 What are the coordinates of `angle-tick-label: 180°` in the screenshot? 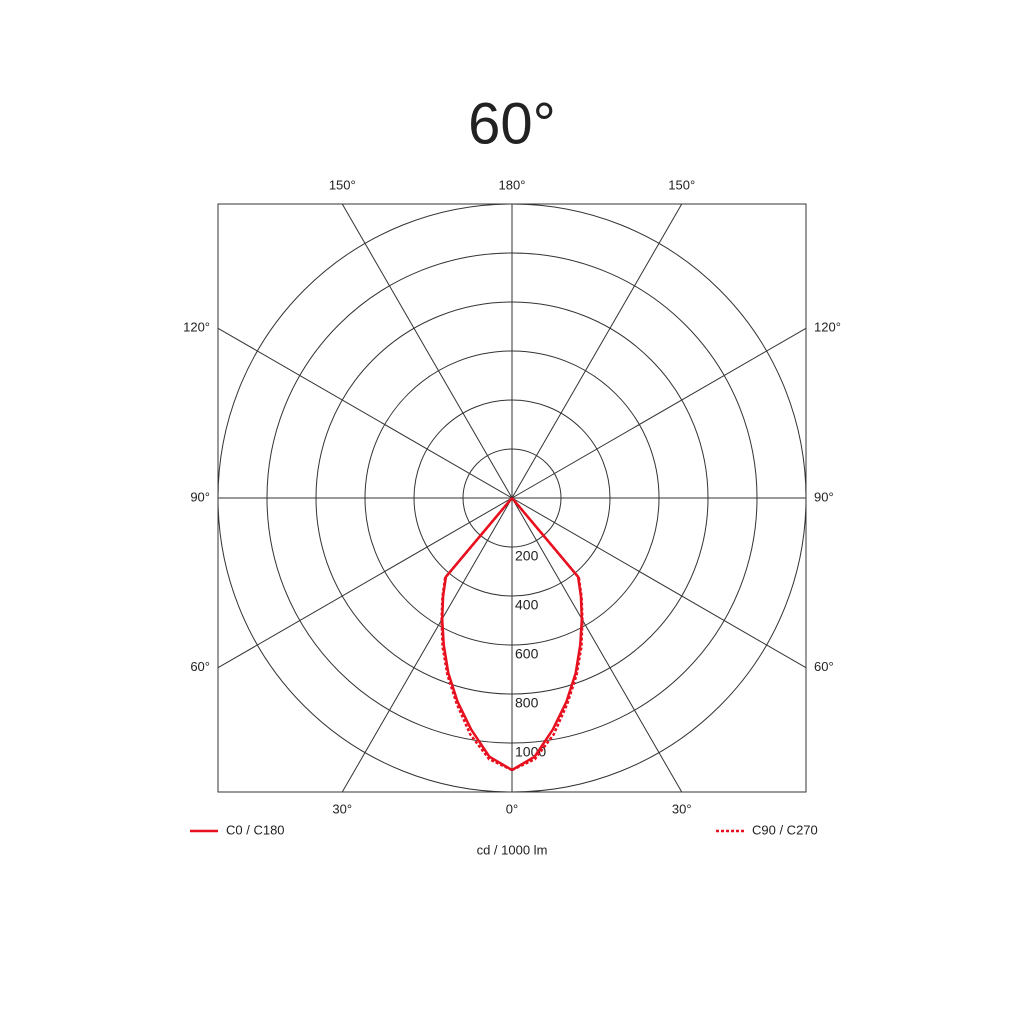 It's located at (512, 184).